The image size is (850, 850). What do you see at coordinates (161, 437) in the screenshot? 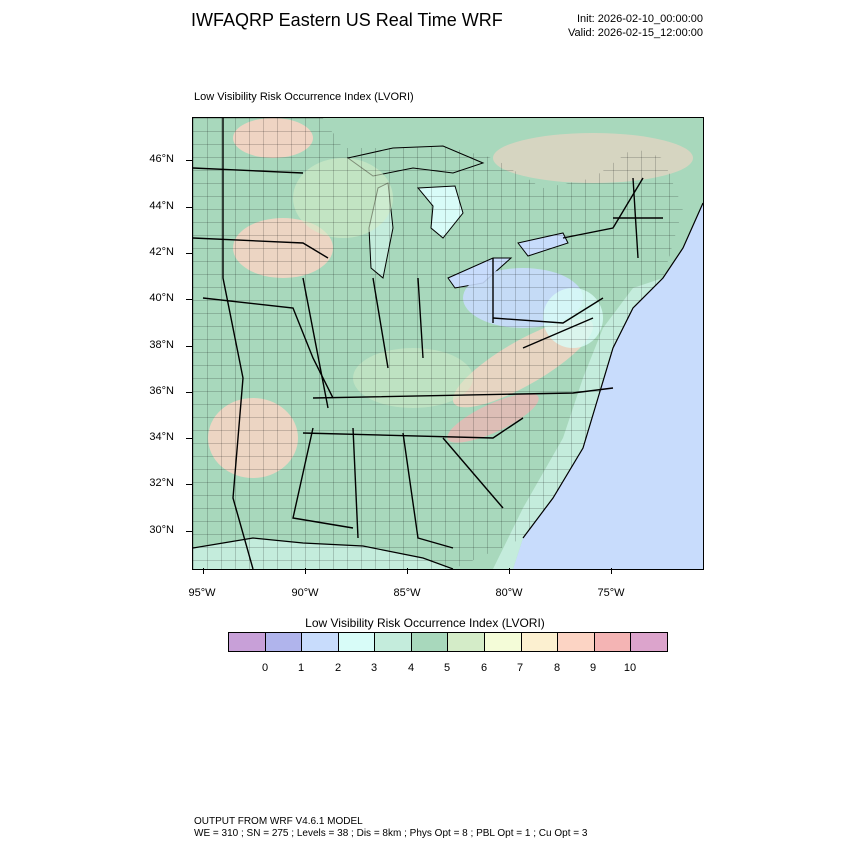
I see `lat-label: 34°N` at bounding box center [161, 437].